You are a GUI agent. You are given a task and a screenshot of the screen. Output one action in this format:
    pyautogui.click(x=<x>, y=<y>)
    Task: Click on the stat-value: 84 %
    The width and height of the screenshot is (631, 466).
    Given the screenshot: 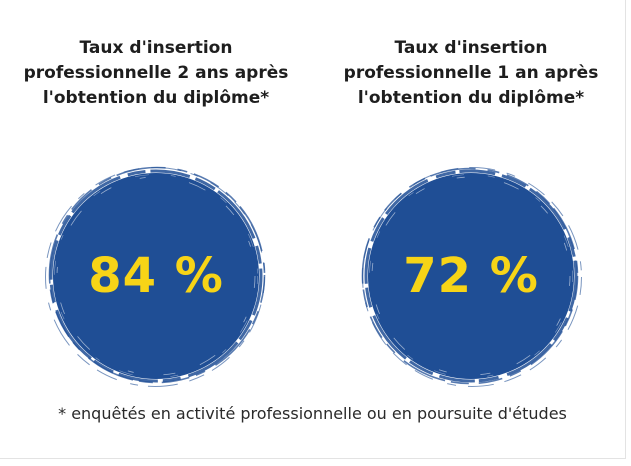 What is the action you would take?
    pyautogui.click(x=156, y=276)
    